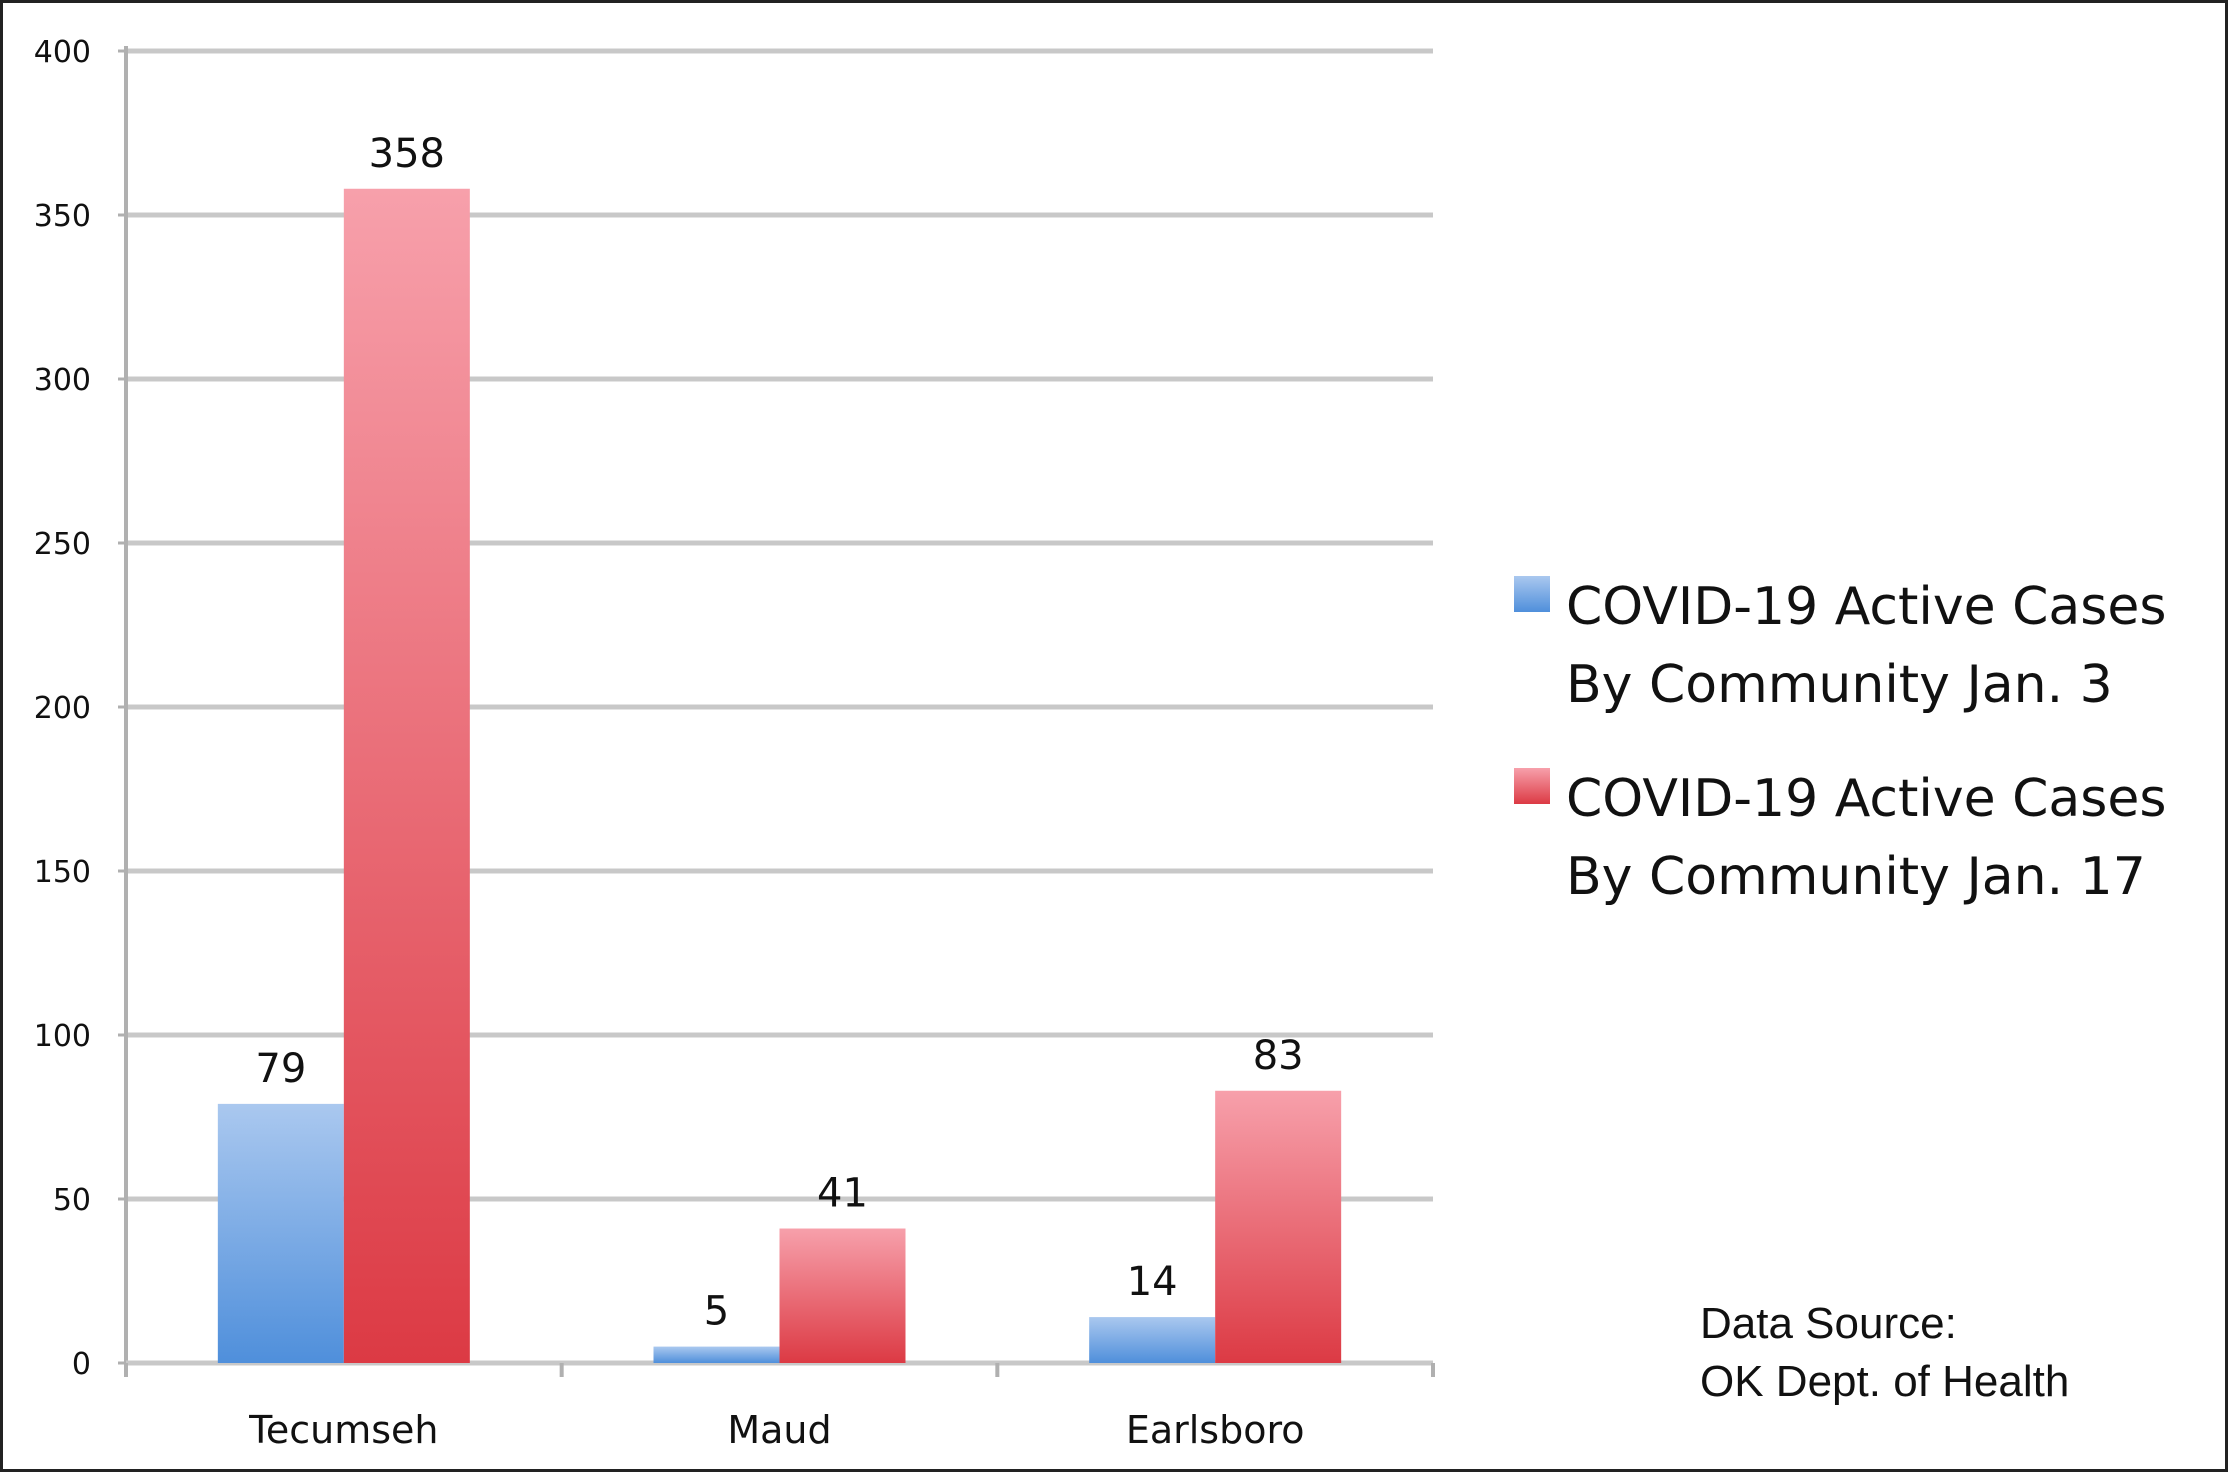 The height and width of the screenshot is (1475, 2228). What do you see at coordinates (72, 1200) in the screenshot?
I see `y-tick-label-50: 50` at bounding box center [72, 1200].